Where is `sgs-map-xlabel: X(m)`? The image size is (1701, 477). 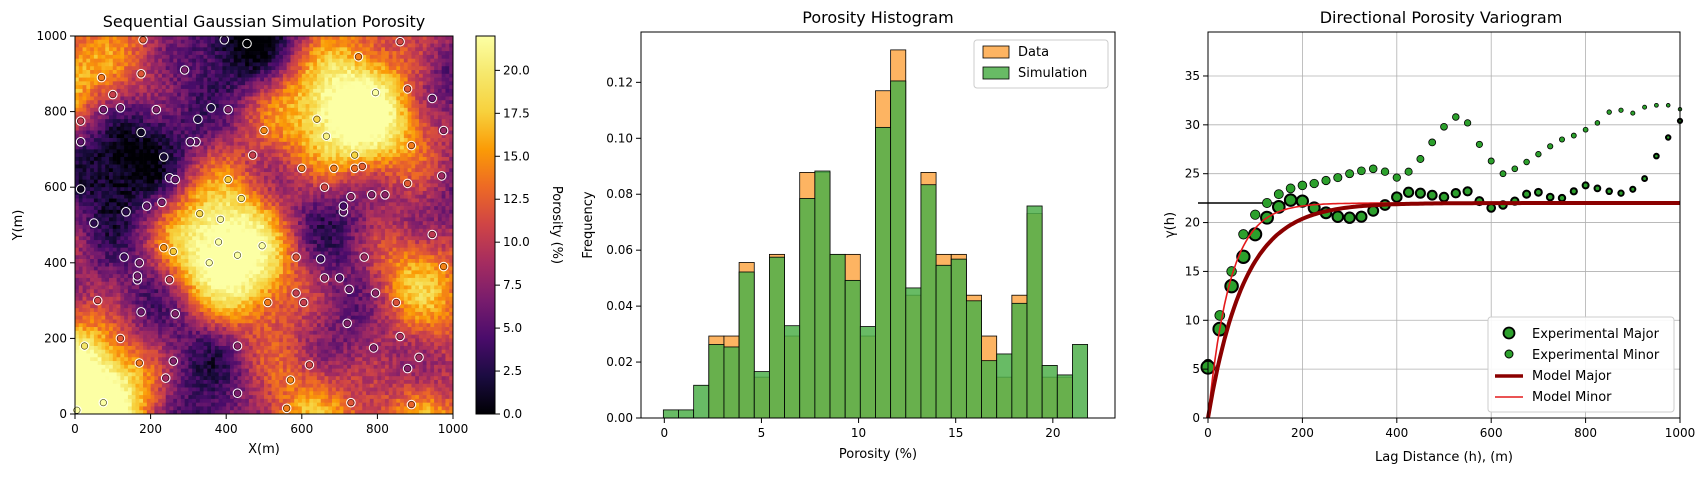 sgs-map-xlabel: X(m) is located at coordinates (264, 449).